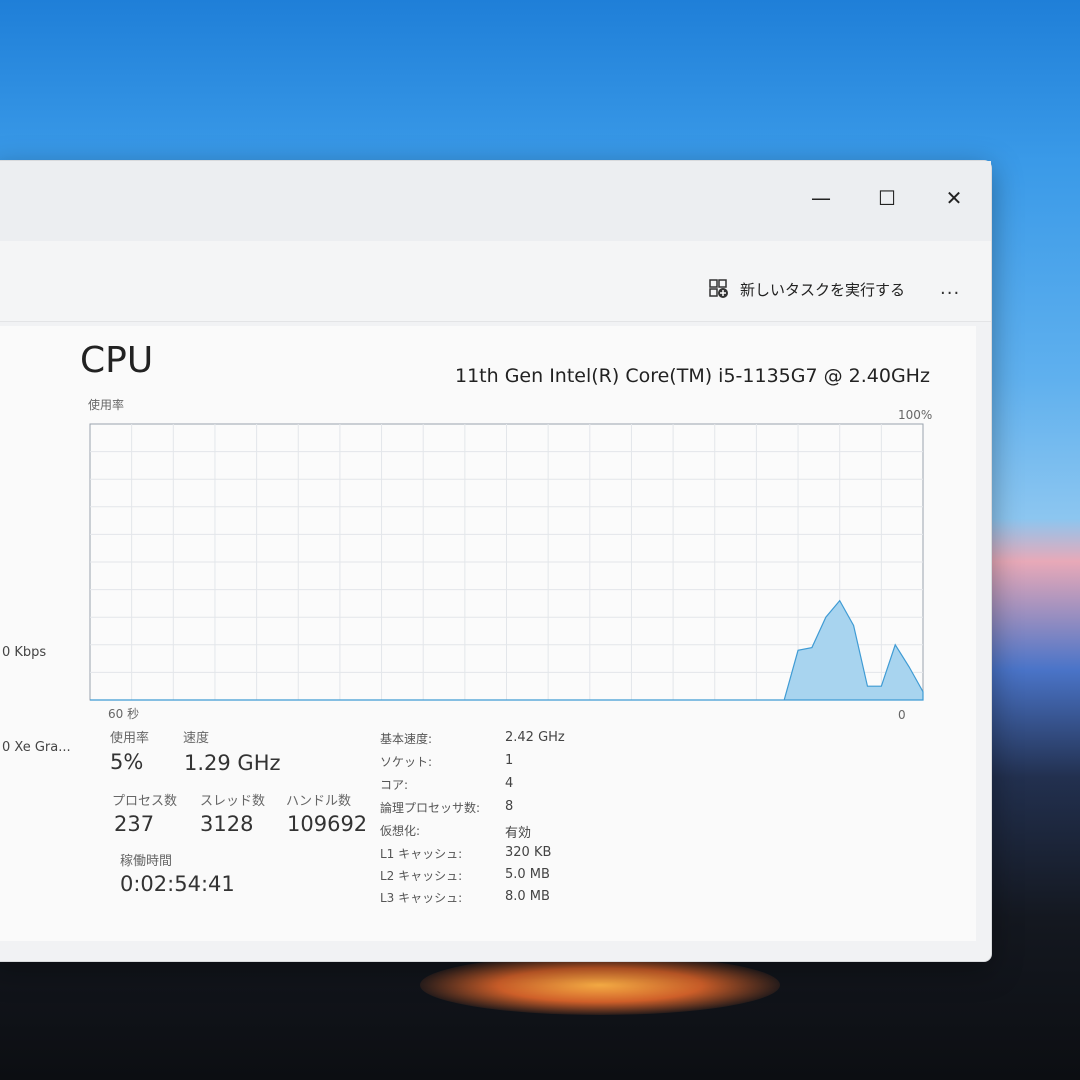  Describe the element at coordinates (509, 783) in the screenshot. I see `detail-value: 4` at that location.